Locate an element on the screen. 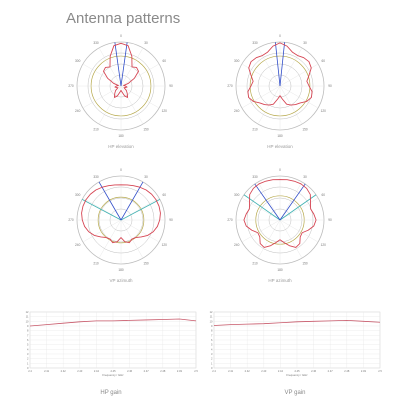 This screenshot has height=416, width=416. page-title: Antenna patterns is located at coordinates (123, 18).